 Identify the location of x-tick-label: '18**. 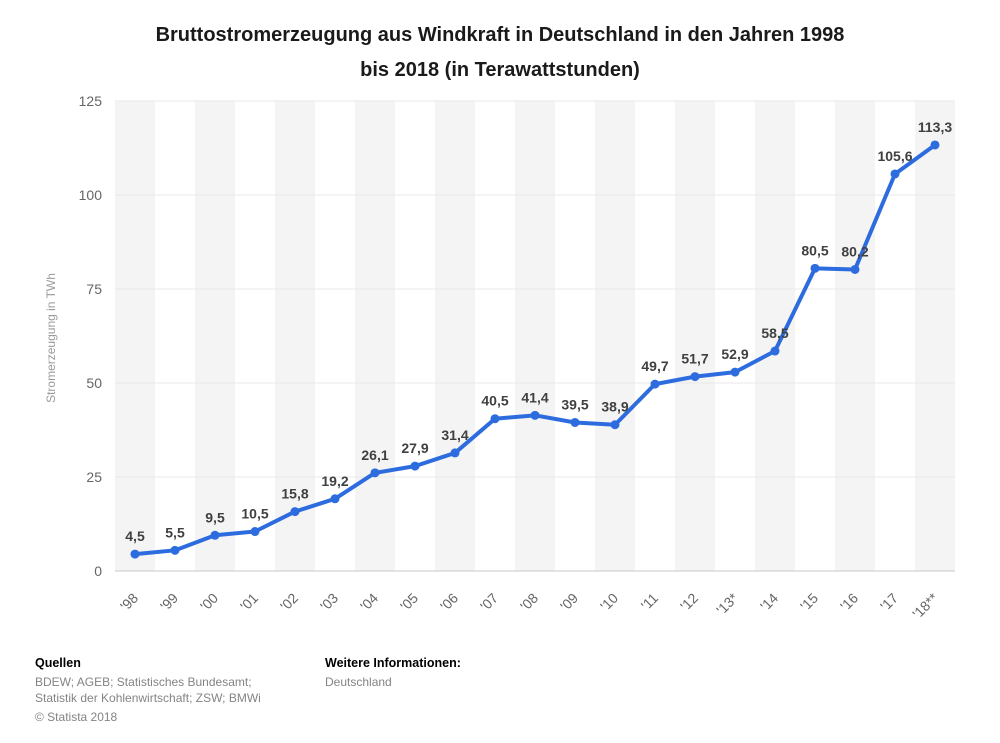
(925, 605).